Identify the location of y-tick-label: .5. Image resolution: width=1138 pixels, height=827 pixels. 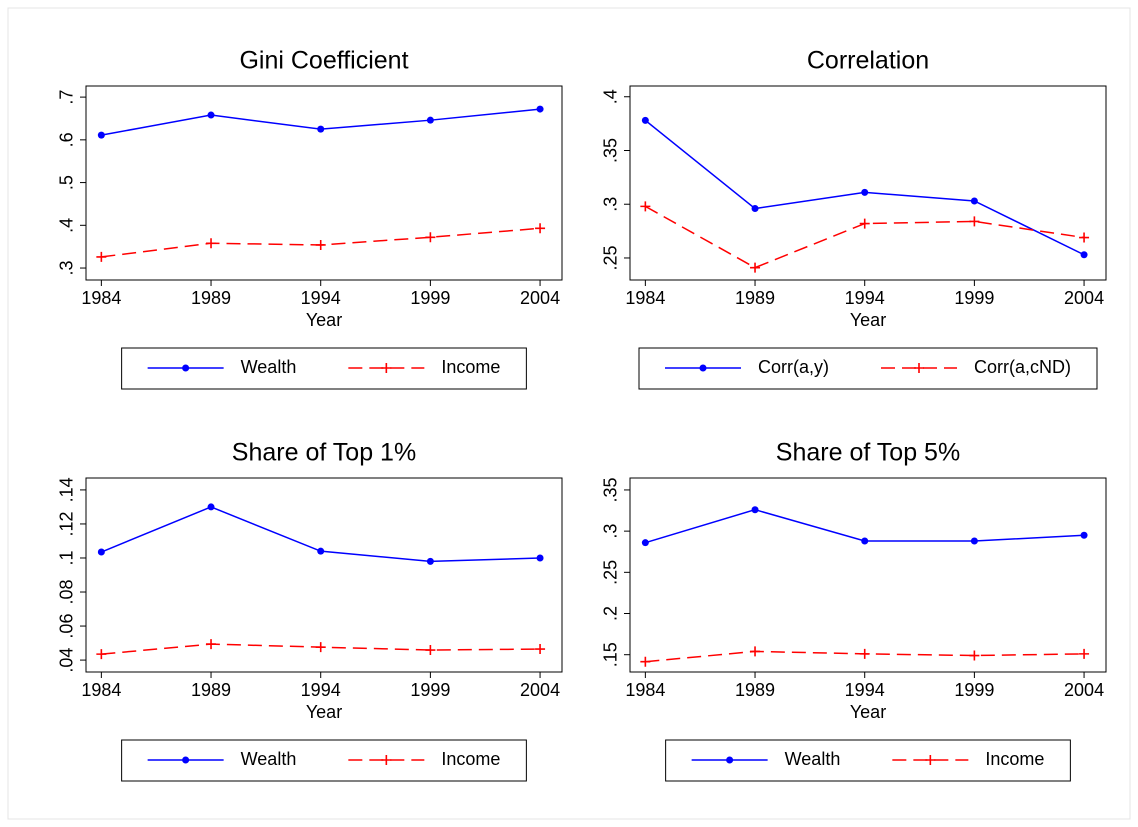
(67, 182).